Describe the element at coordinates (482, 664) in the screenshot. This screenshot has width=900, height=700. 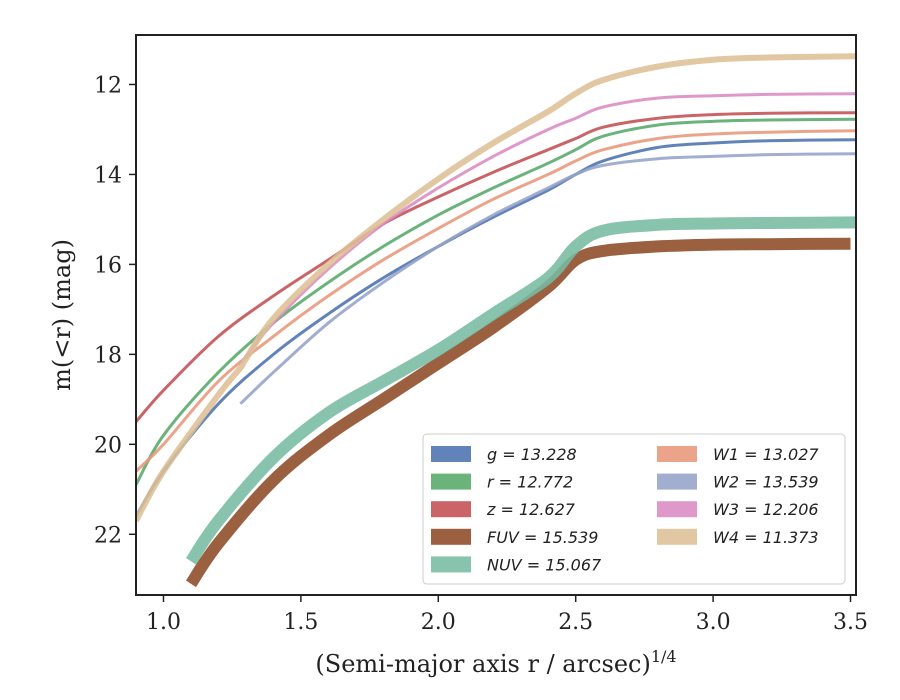
I see `x-axis-label-main: (Semi-major axis r / arcsec)` at that location.